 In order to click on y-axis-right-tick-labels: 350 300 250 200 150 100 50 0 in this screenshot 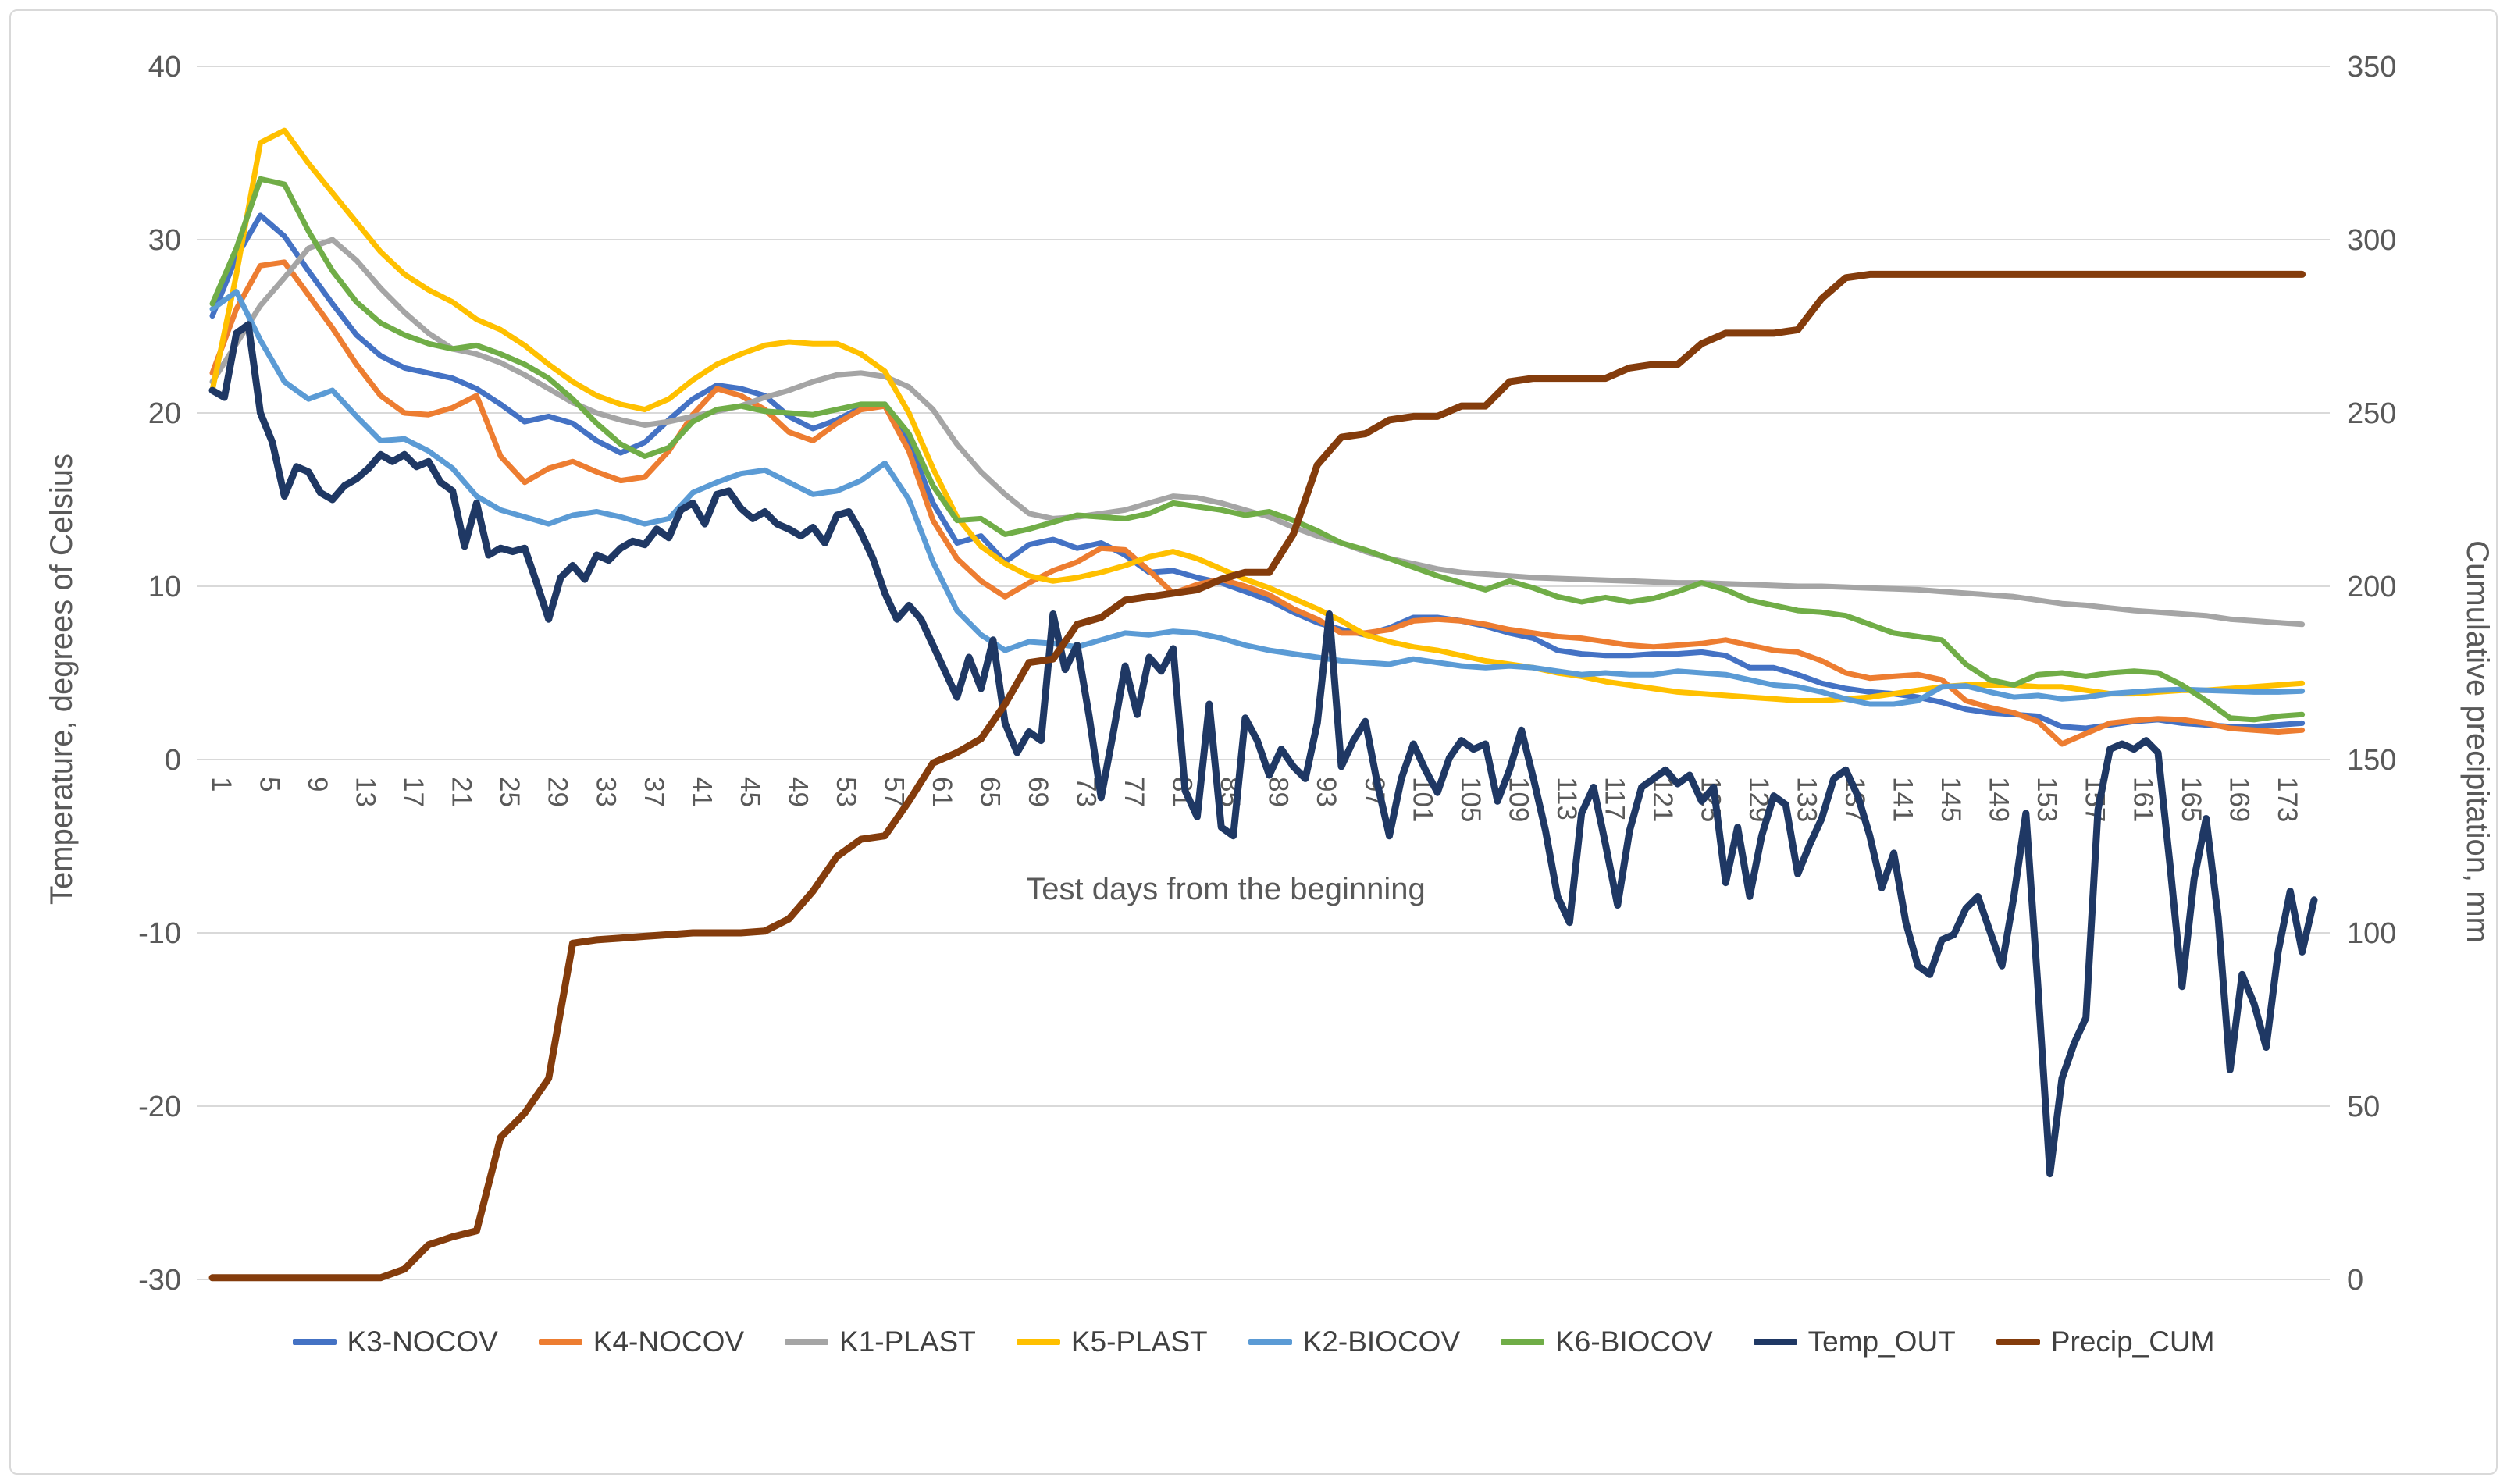, I will do `click(2371, 674)`.